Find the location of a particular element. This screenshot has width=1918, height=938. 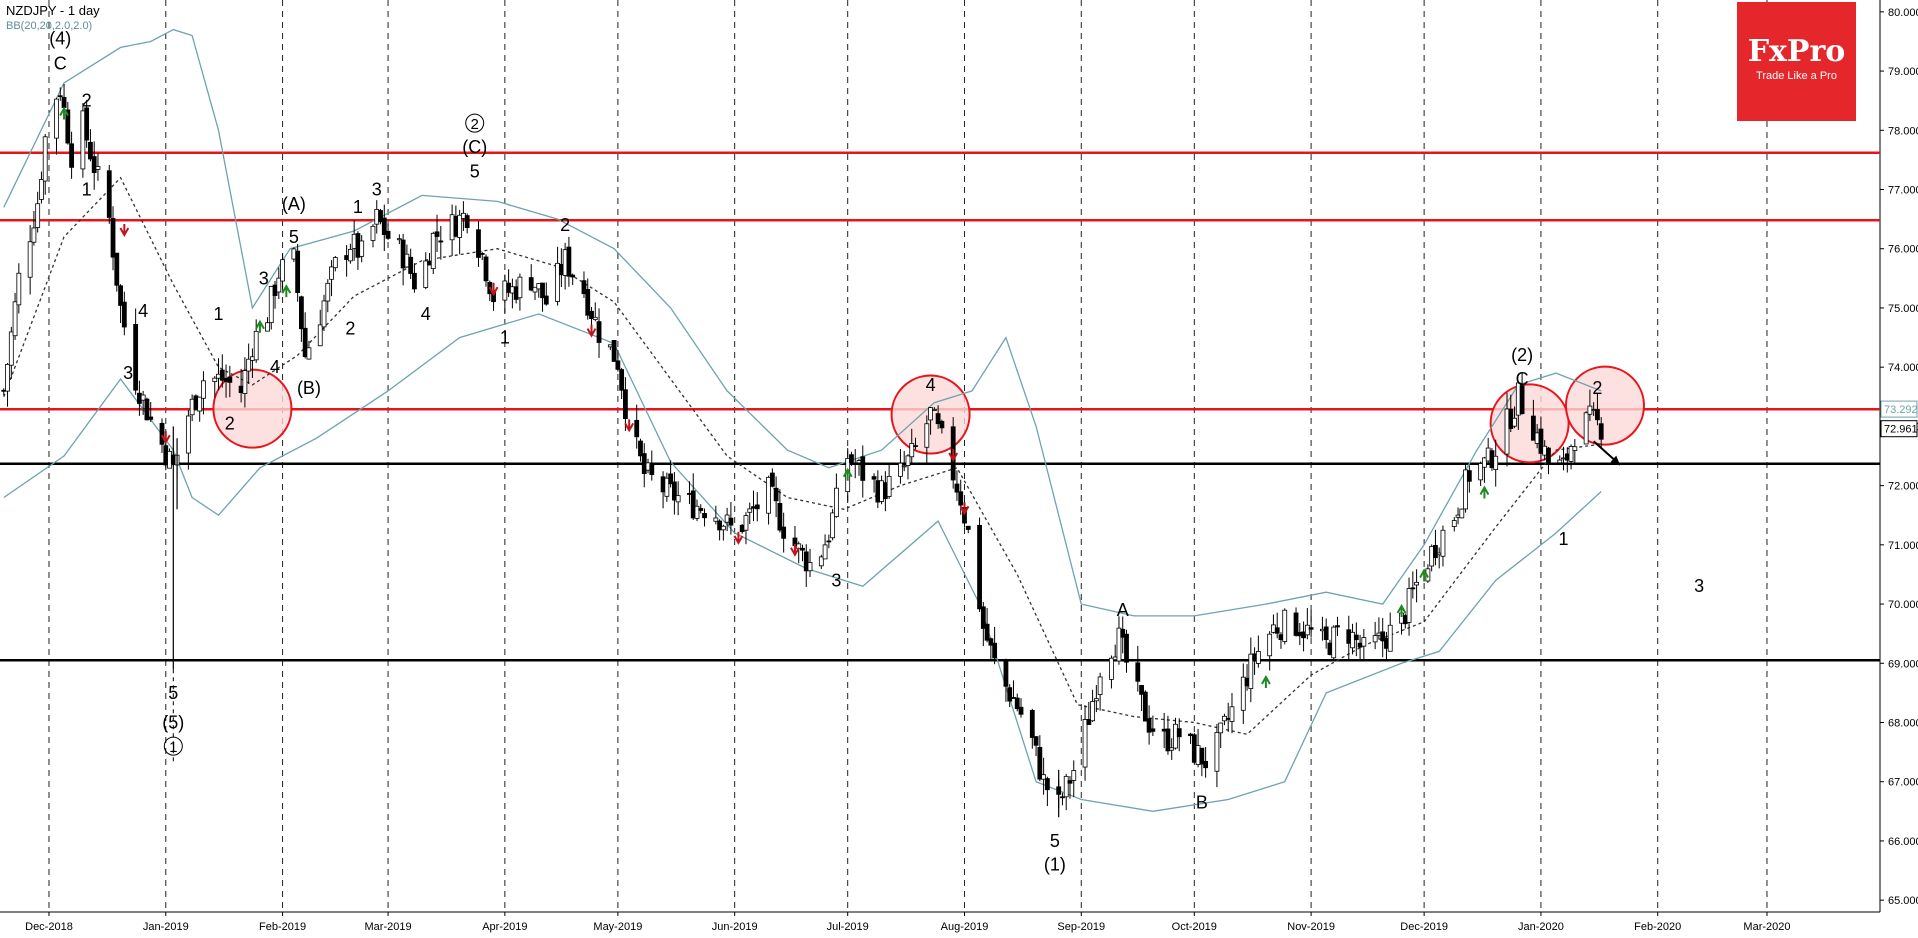

time-tick-label: Oct-2019 is located at coordinates (1194, 927).